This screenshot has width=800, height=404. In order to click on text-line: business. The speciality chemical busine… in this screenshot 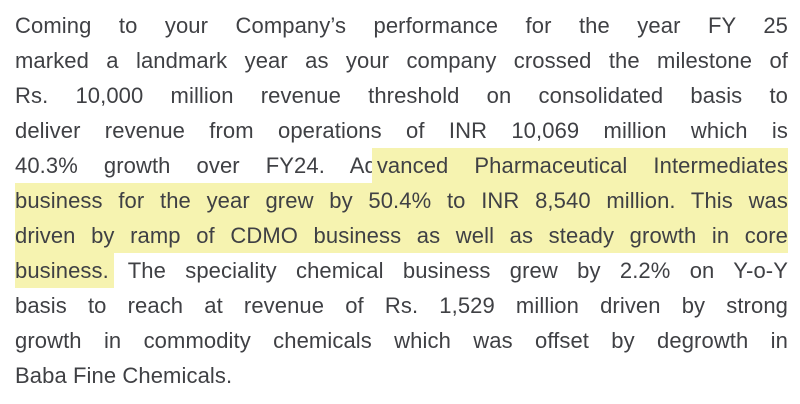, I will do `click(401, 270)`.